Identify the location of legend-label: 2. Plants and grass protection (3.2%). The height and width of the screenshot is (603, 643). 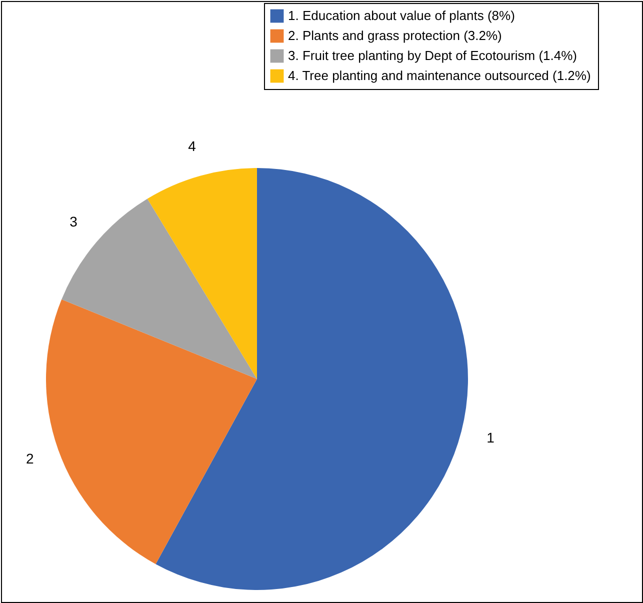
(395, 35).